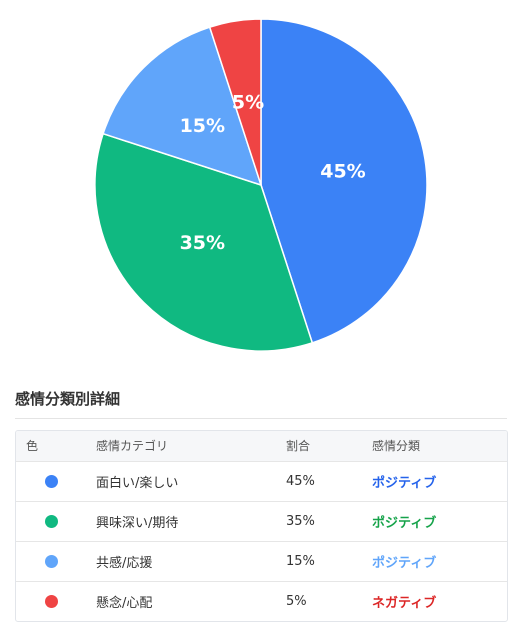 The width and height of the screenshot is (520, 634). What do you see at coordinates (261, 601) in the screenshot?
I see `table-row: 懸念/心配 5% ネガティブ` at bounding box center [261, 601].